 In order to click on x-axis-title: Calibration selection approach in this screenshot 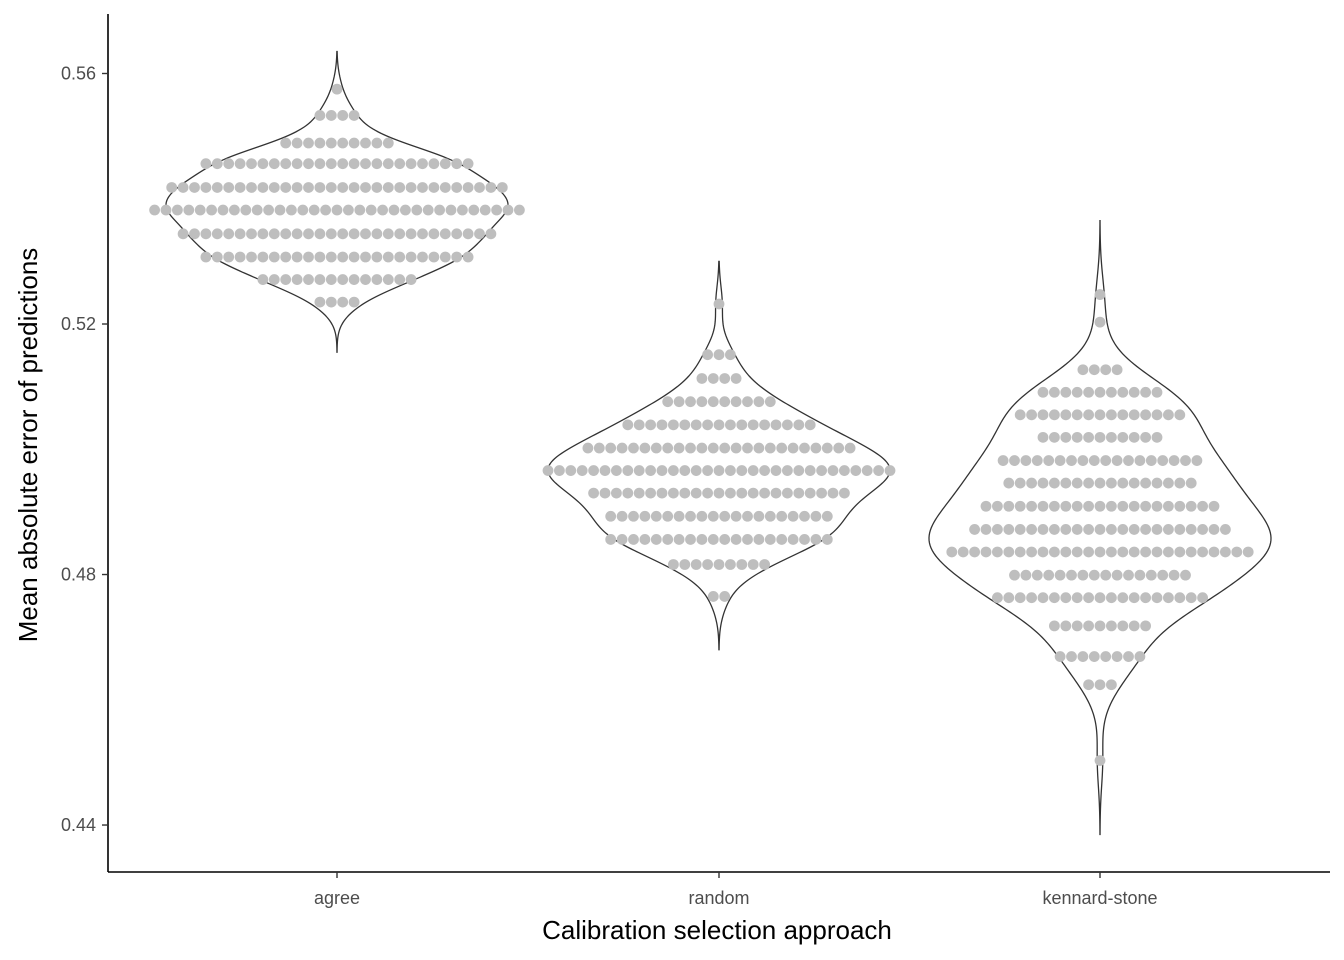, I will do `click(717, 930)`.